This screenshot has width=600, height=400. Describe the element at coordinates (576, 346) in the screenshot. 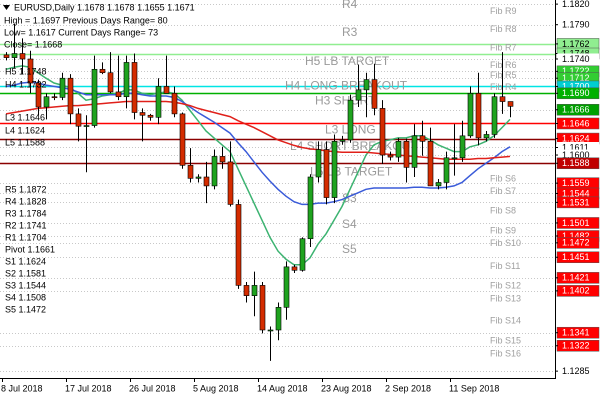

I see `y-tick-label: 1.1322` at that location.